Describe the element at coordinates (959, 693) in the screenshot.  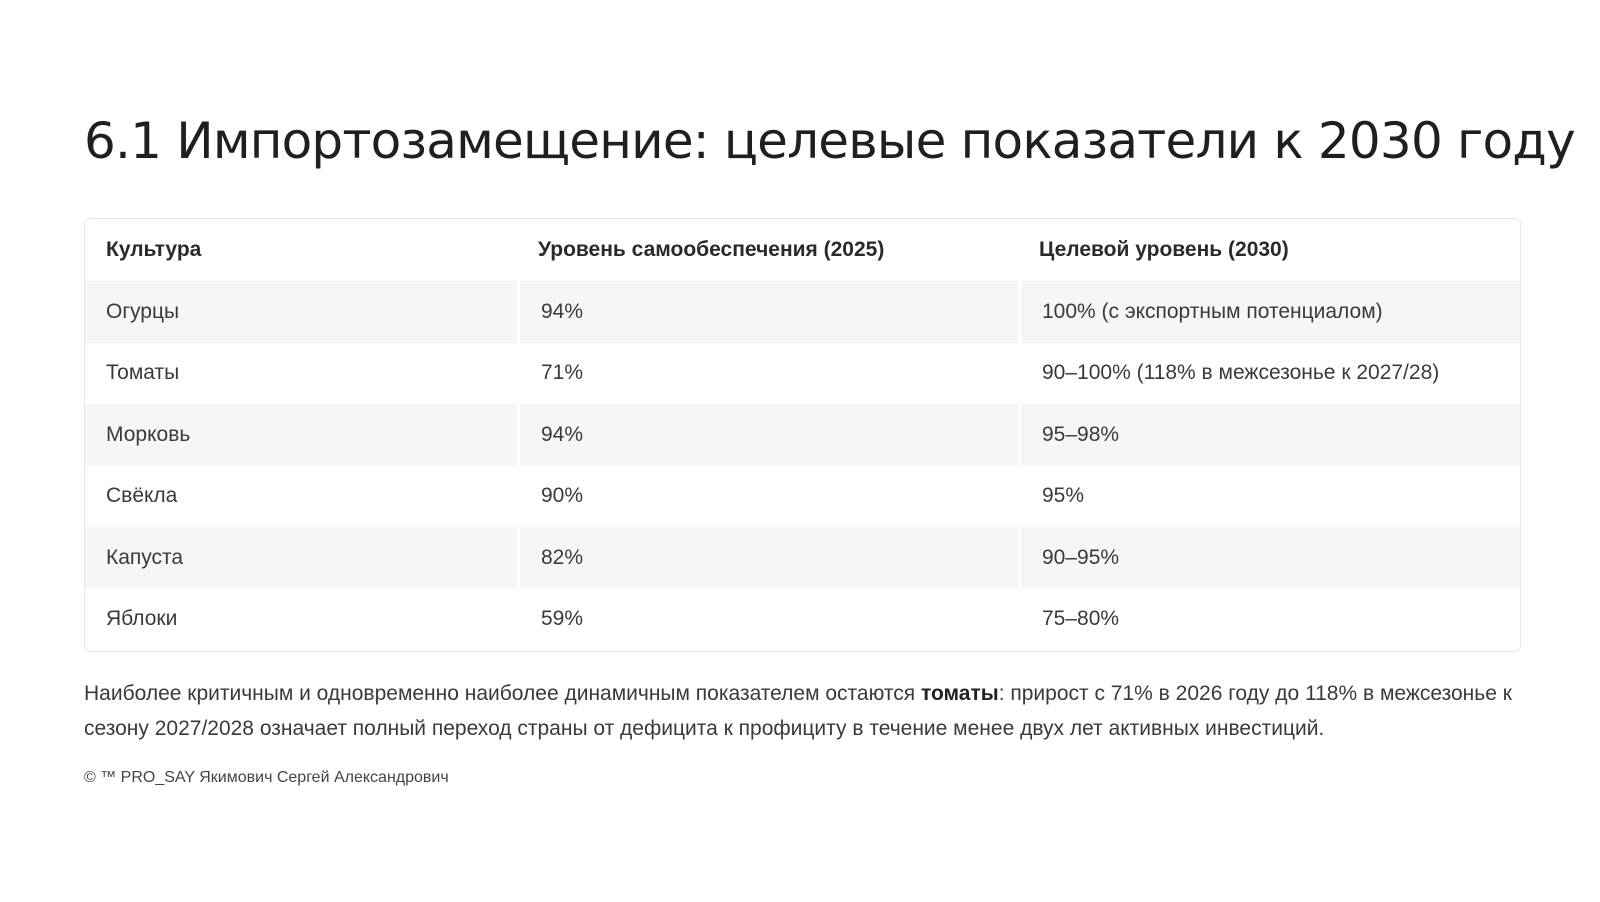
I see `summary-emphasis: томаты` at that location.